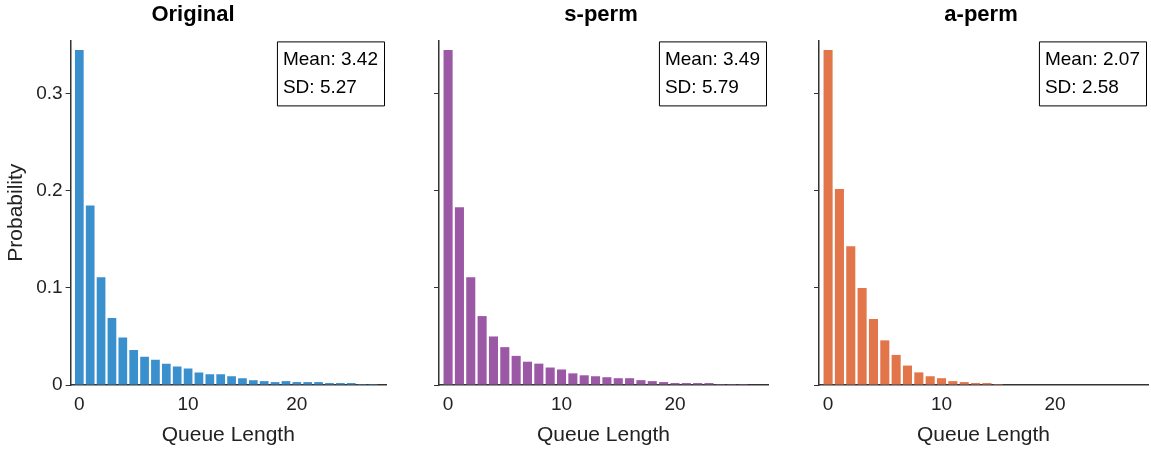  Describe the element at coordinates (712, 58) in the screenshot. I see `annotation: Mean: 3.49` at that location.